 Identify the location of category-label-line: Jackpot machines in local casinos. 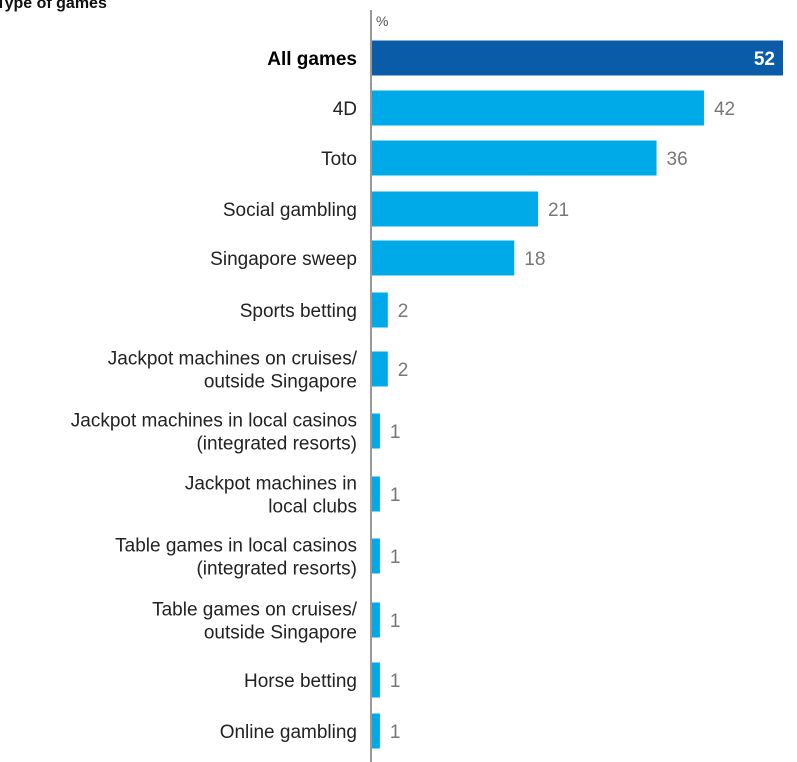
(214, 421).